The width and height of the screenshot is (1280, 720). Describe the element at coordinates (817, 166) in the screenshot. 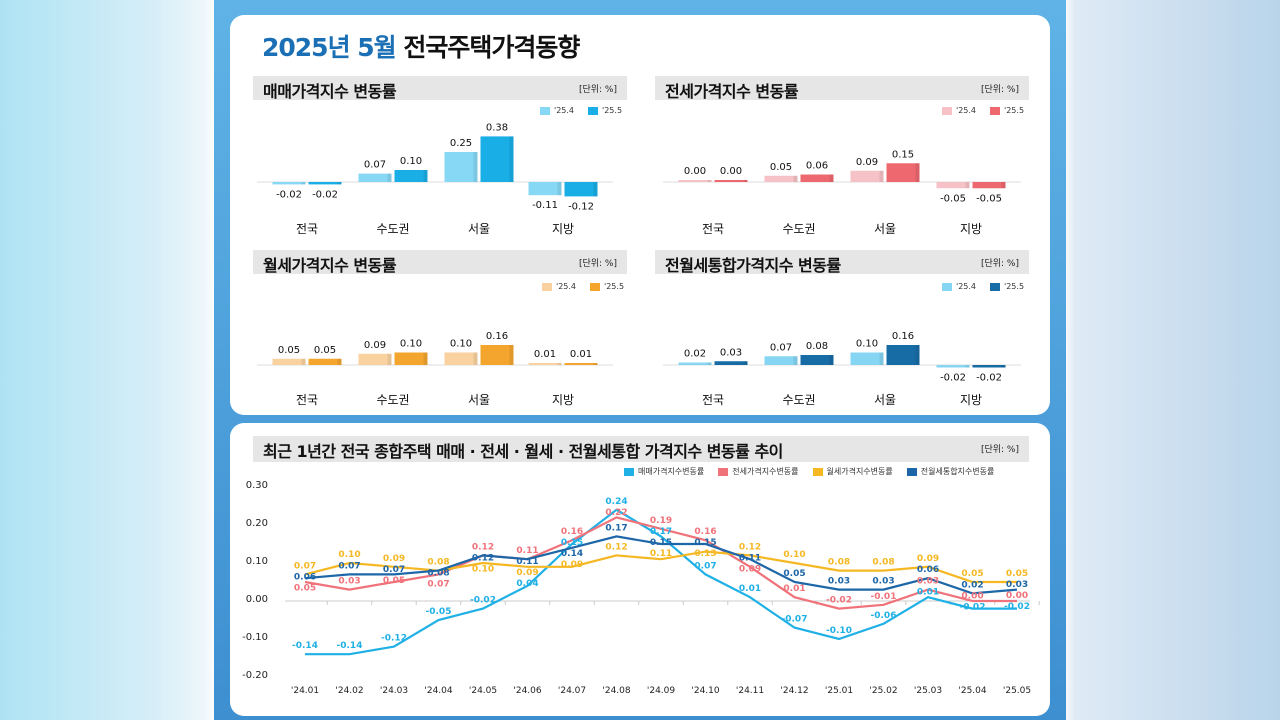

I see `data-label: 0.06` at that location.